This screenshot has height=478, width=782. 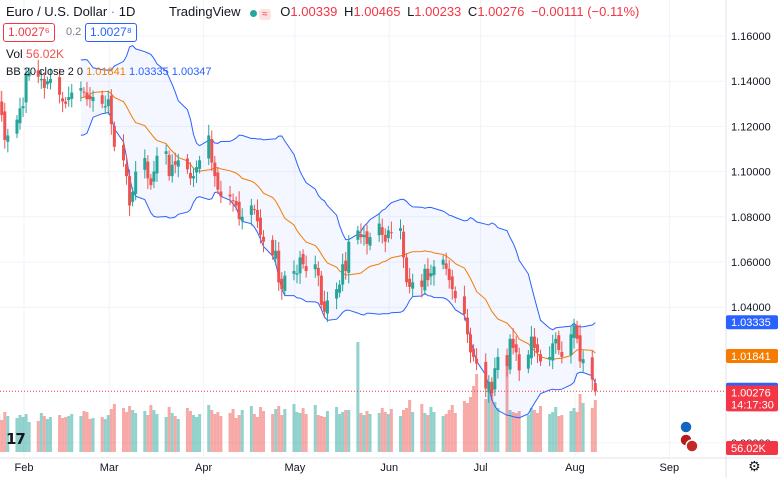 I want to click on buy-button: 1.0027⁸, so click(x=111, y=32).